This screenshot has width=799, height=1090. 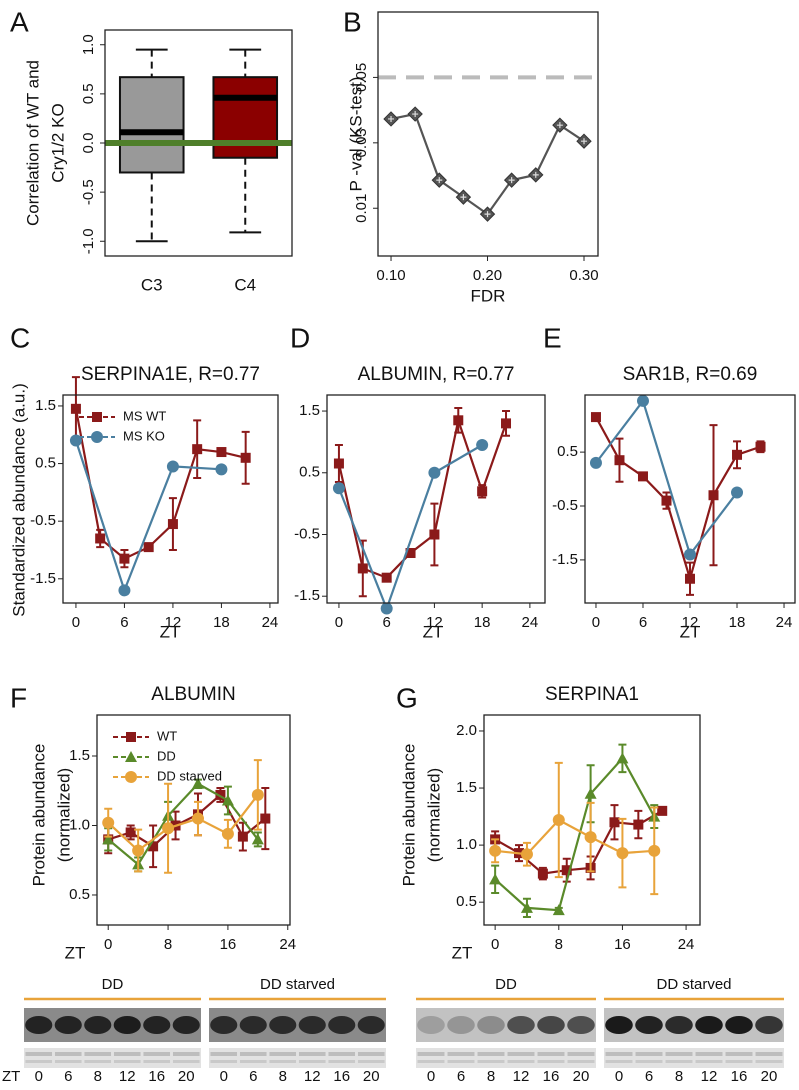 I want to click on x-tick-label: 0.20, so click(x=487, y=275).